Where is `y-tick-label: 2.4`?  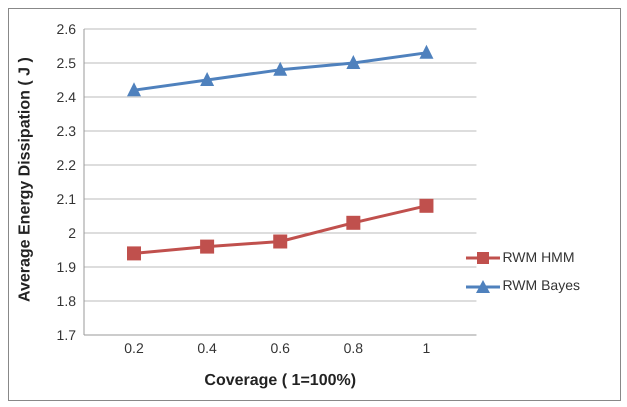 y-tick-label: 2.4 is located at coordinates (66, 96).